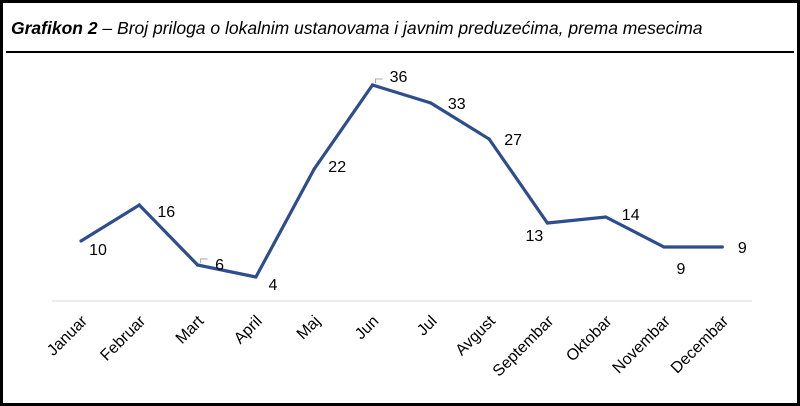 The image size is (800, 406). What do you see at coordinates (524, 346) in the screenshot?
I see `x-tick-label: Septembar` at bounding box center [524, 346].